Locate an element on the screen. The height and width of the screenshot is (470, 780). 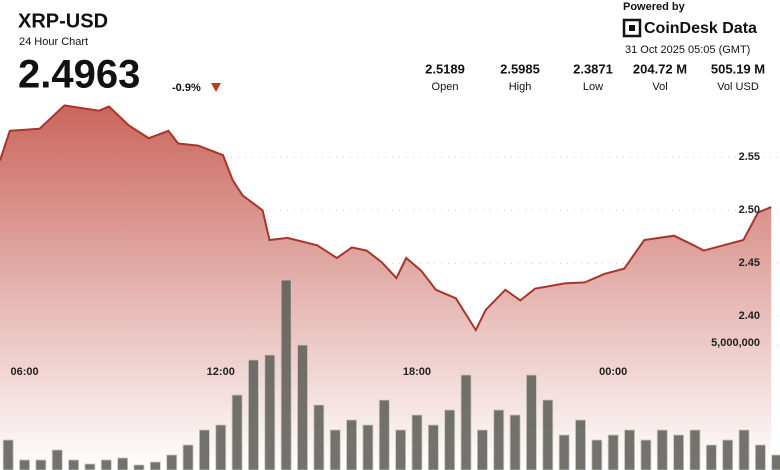
x-tick-label: 06:00 is located at coordinates (24, 372).